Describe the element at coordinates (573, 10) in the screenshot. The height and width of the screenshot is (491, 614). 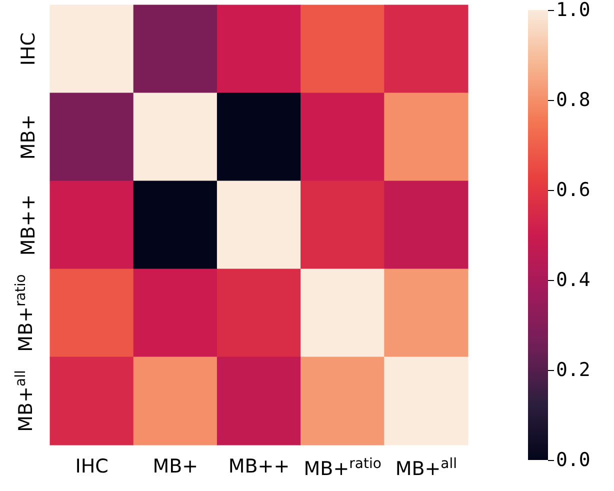
I see `color-bar-label: 1.0` at that location.